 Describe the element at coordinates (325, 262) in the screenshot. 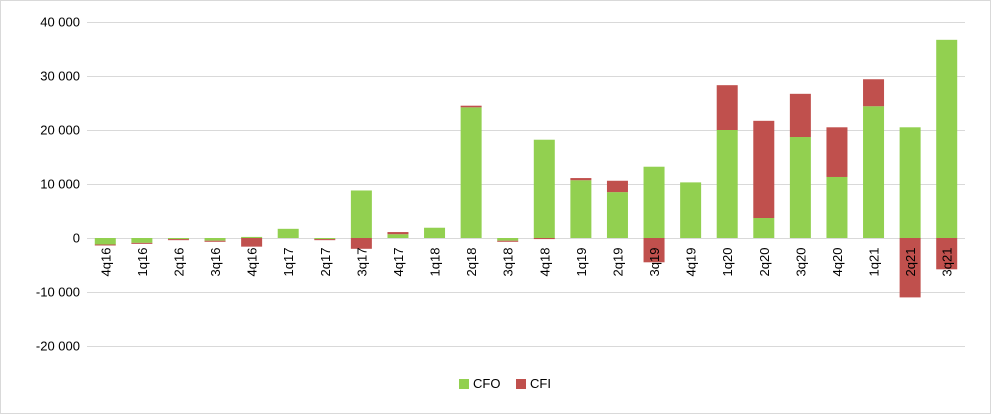

I see `x-tick-label: 2q17` at that location.